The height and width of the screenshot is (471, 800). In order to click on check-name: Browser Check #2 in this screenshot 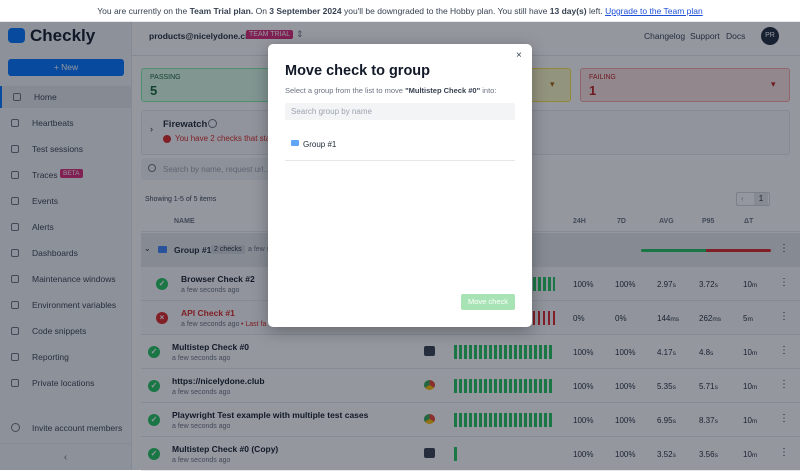, I will do `click(218, 279)`.